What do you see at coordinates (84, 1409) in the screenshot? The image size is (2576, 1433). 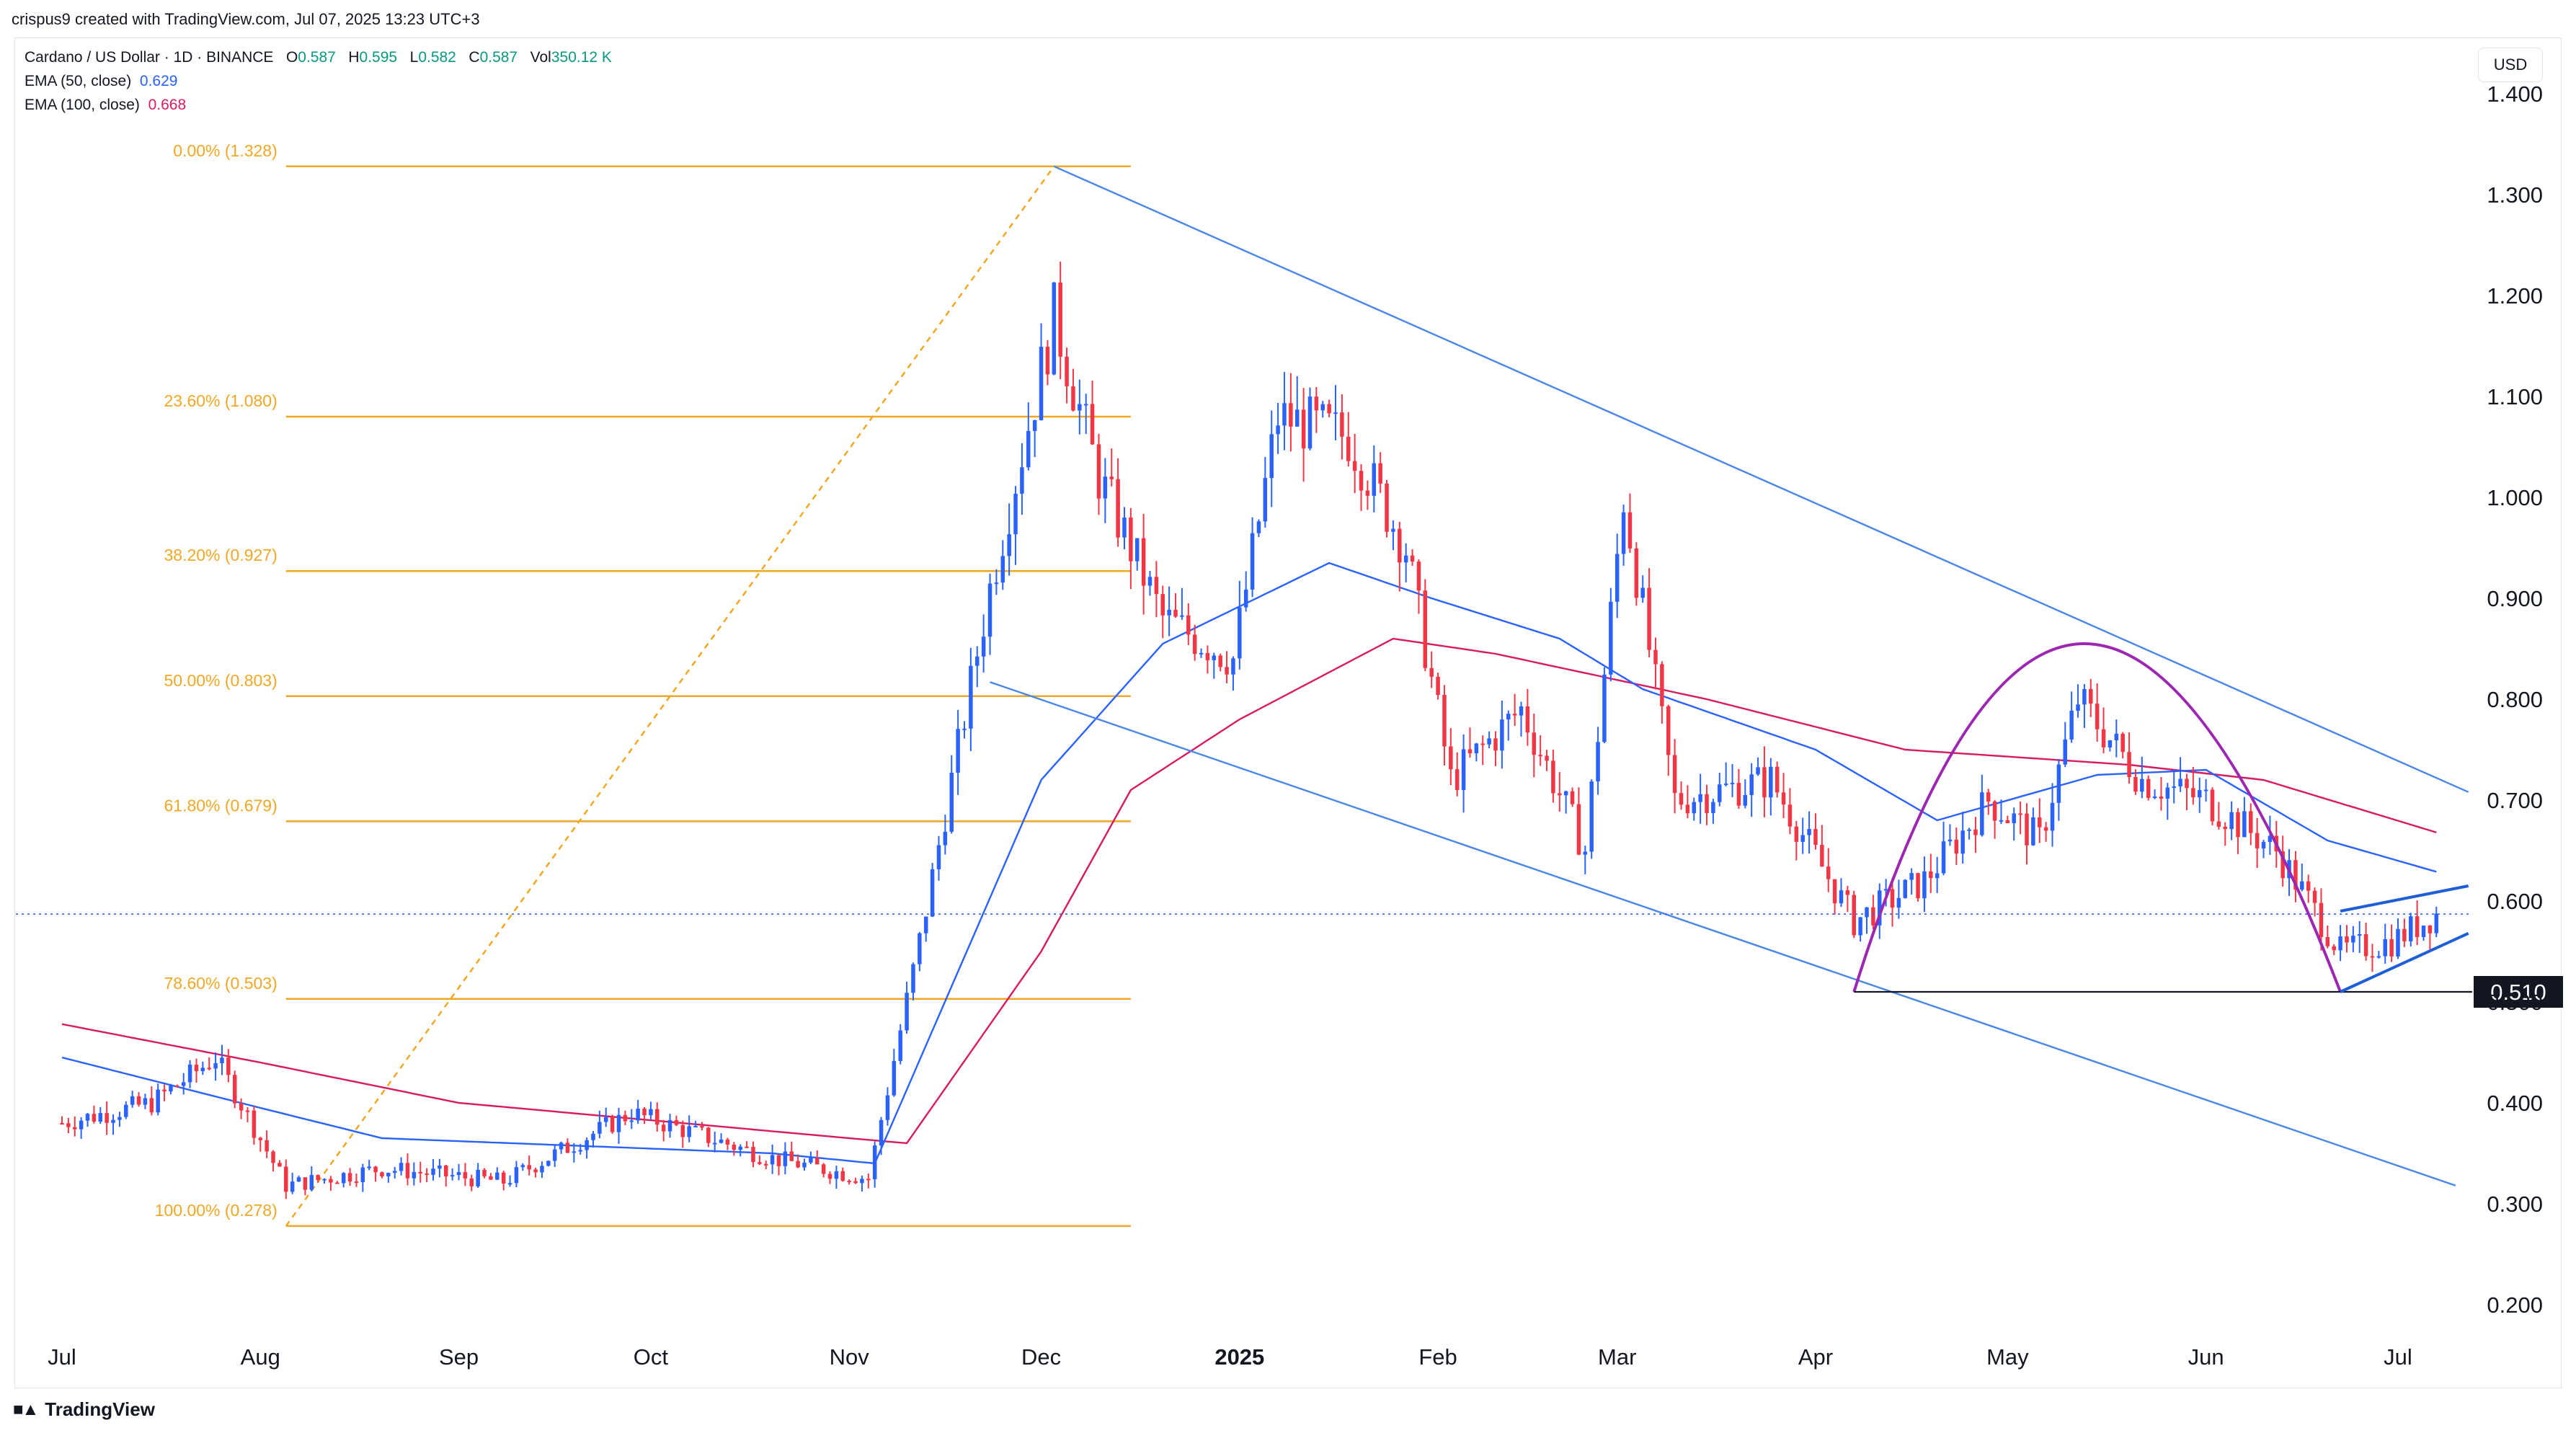 I see `tradingview-brand: ■▲ TradingView` at bounding box center [84, 1409].